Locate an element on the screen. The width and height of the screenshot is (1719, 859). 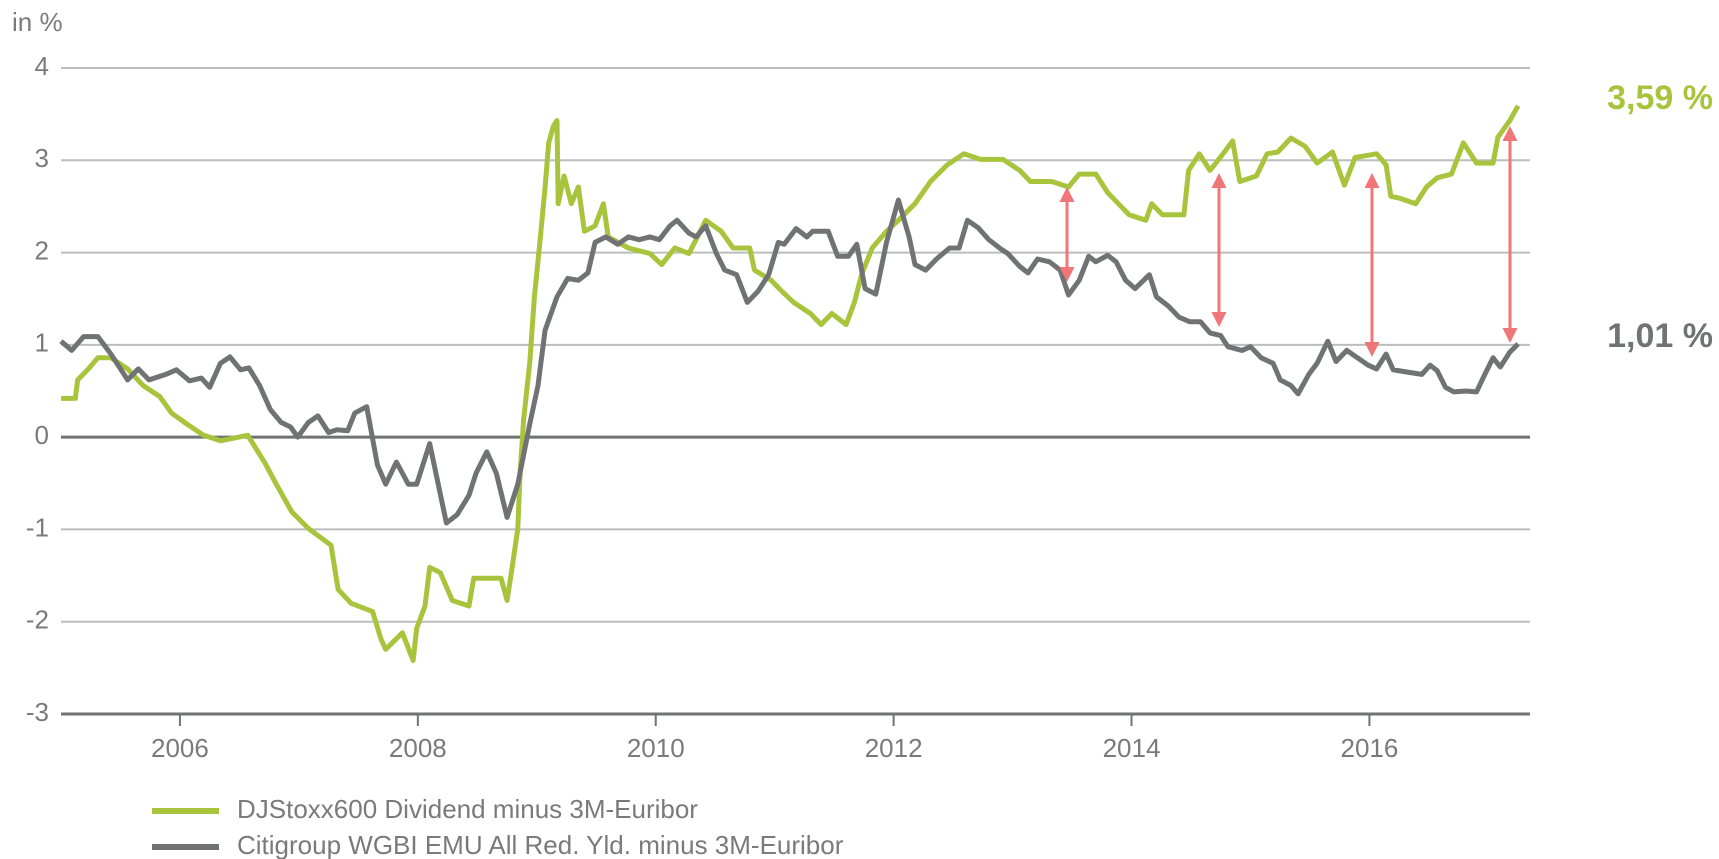
y-tick-label: 3 is located at coordinates (42, 158).